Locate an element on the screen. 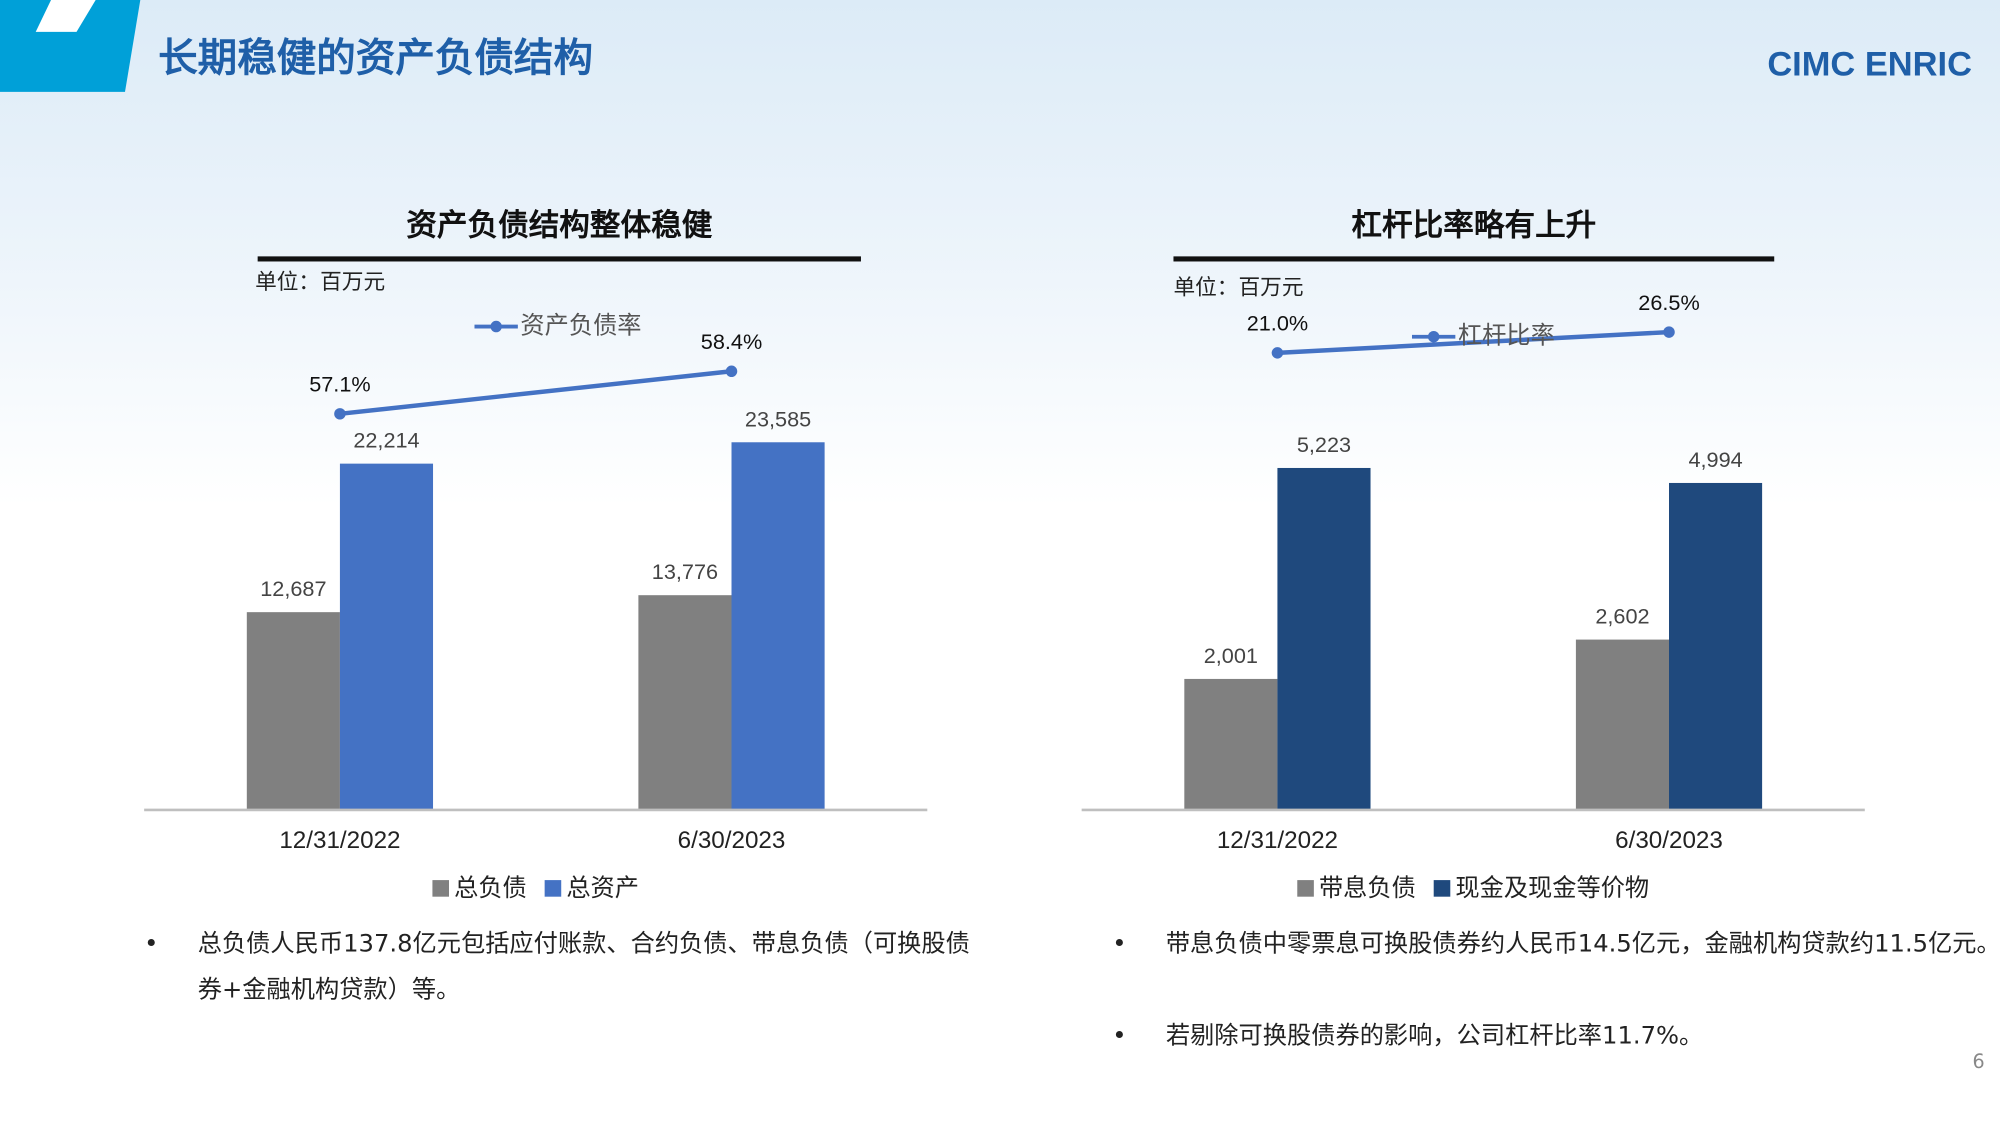 The width and height of the screenshot is (2000, 1125). logo: CIMC ENRIC is located at coordinates (1869, 64).